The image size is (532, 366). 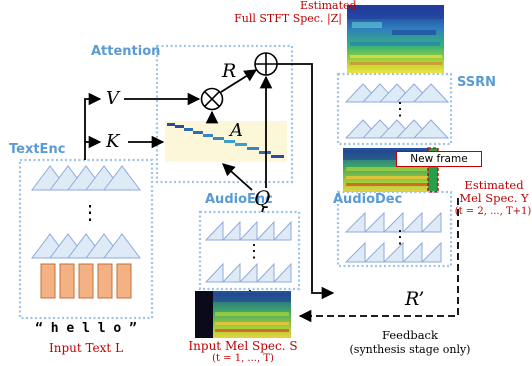 I want to click on ssrn-block, so click(x=394, y=109).